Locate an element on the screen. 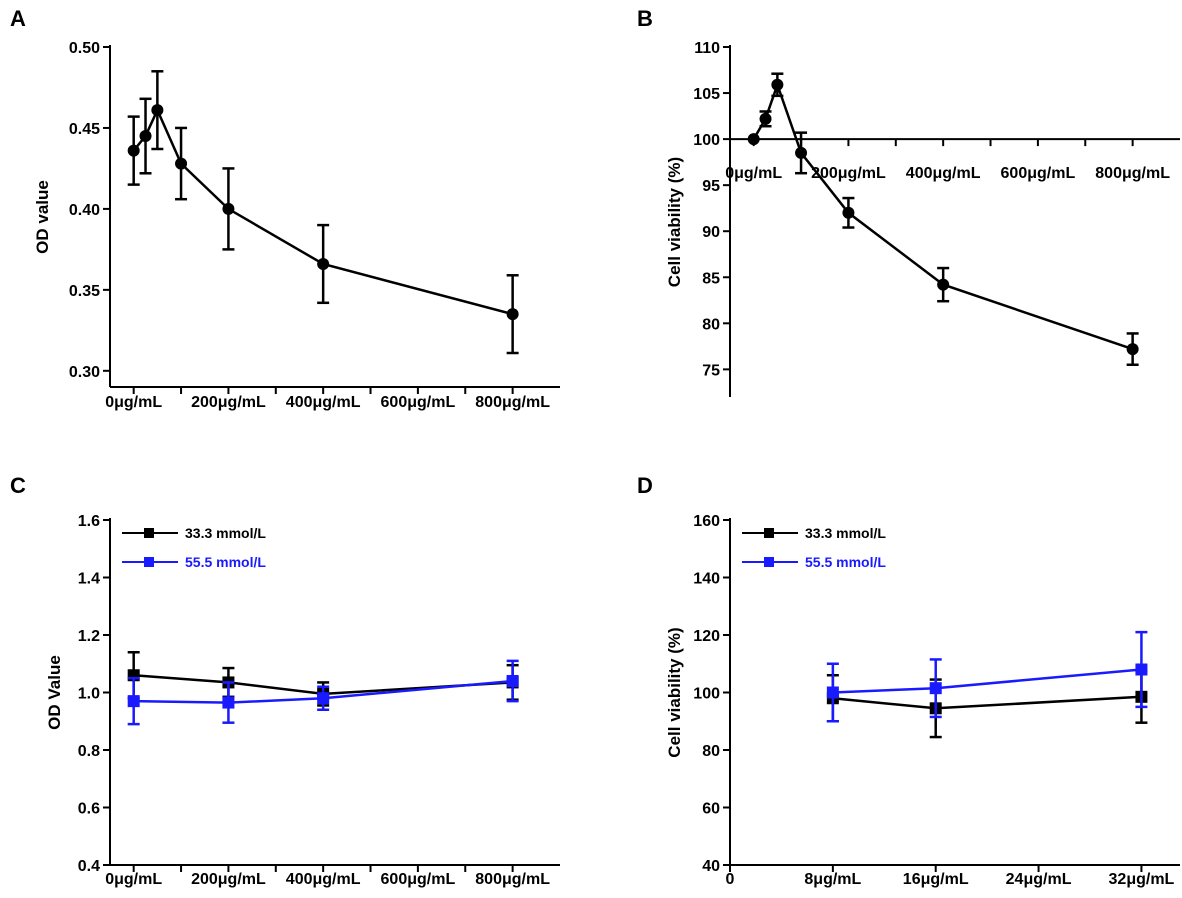 The image size is (1182, 898). series-55-5-mmol-l is located at coordinates (323, 692).